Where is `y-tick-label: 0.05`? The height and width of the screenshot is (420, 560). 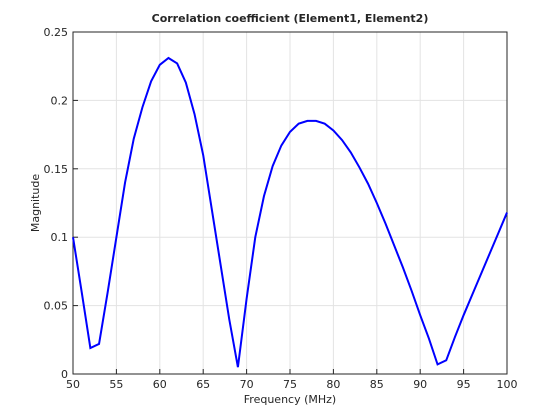
y-tick-label: 0.05 is located at coordinates (56, 306).